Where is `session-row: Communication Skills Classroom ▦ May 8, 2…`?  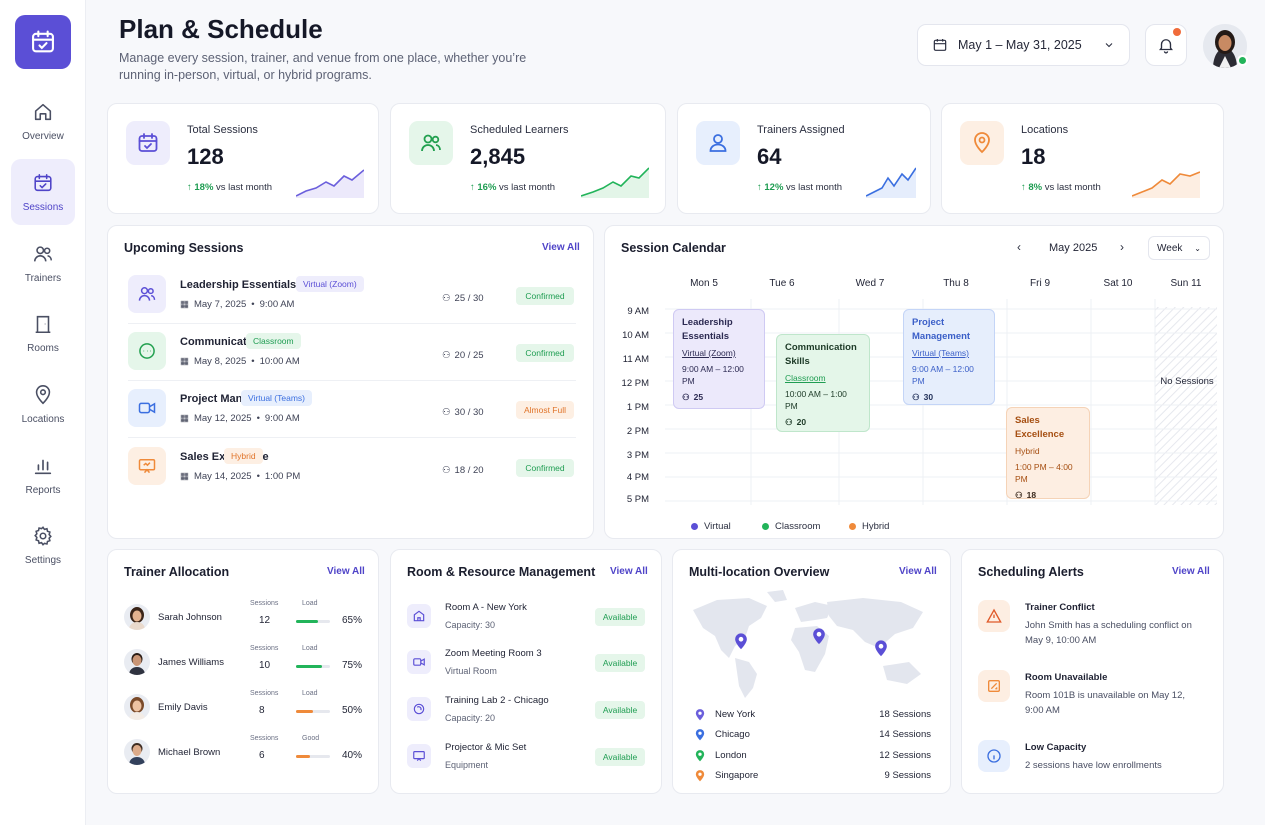
session-row: Communication Skills Classroom ▦ May 8, 2… is located at coordinates (352, 352).